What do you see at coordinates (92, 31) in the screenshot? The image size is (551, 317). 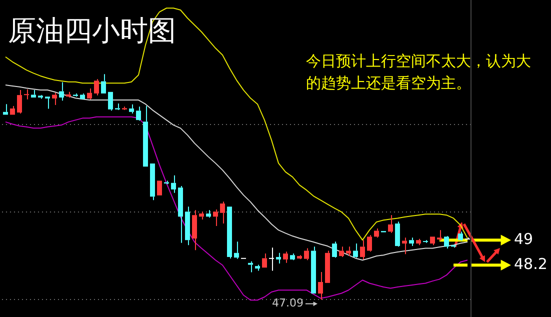 I see `text: 原油四小时图` at bounding box center [92, 31].